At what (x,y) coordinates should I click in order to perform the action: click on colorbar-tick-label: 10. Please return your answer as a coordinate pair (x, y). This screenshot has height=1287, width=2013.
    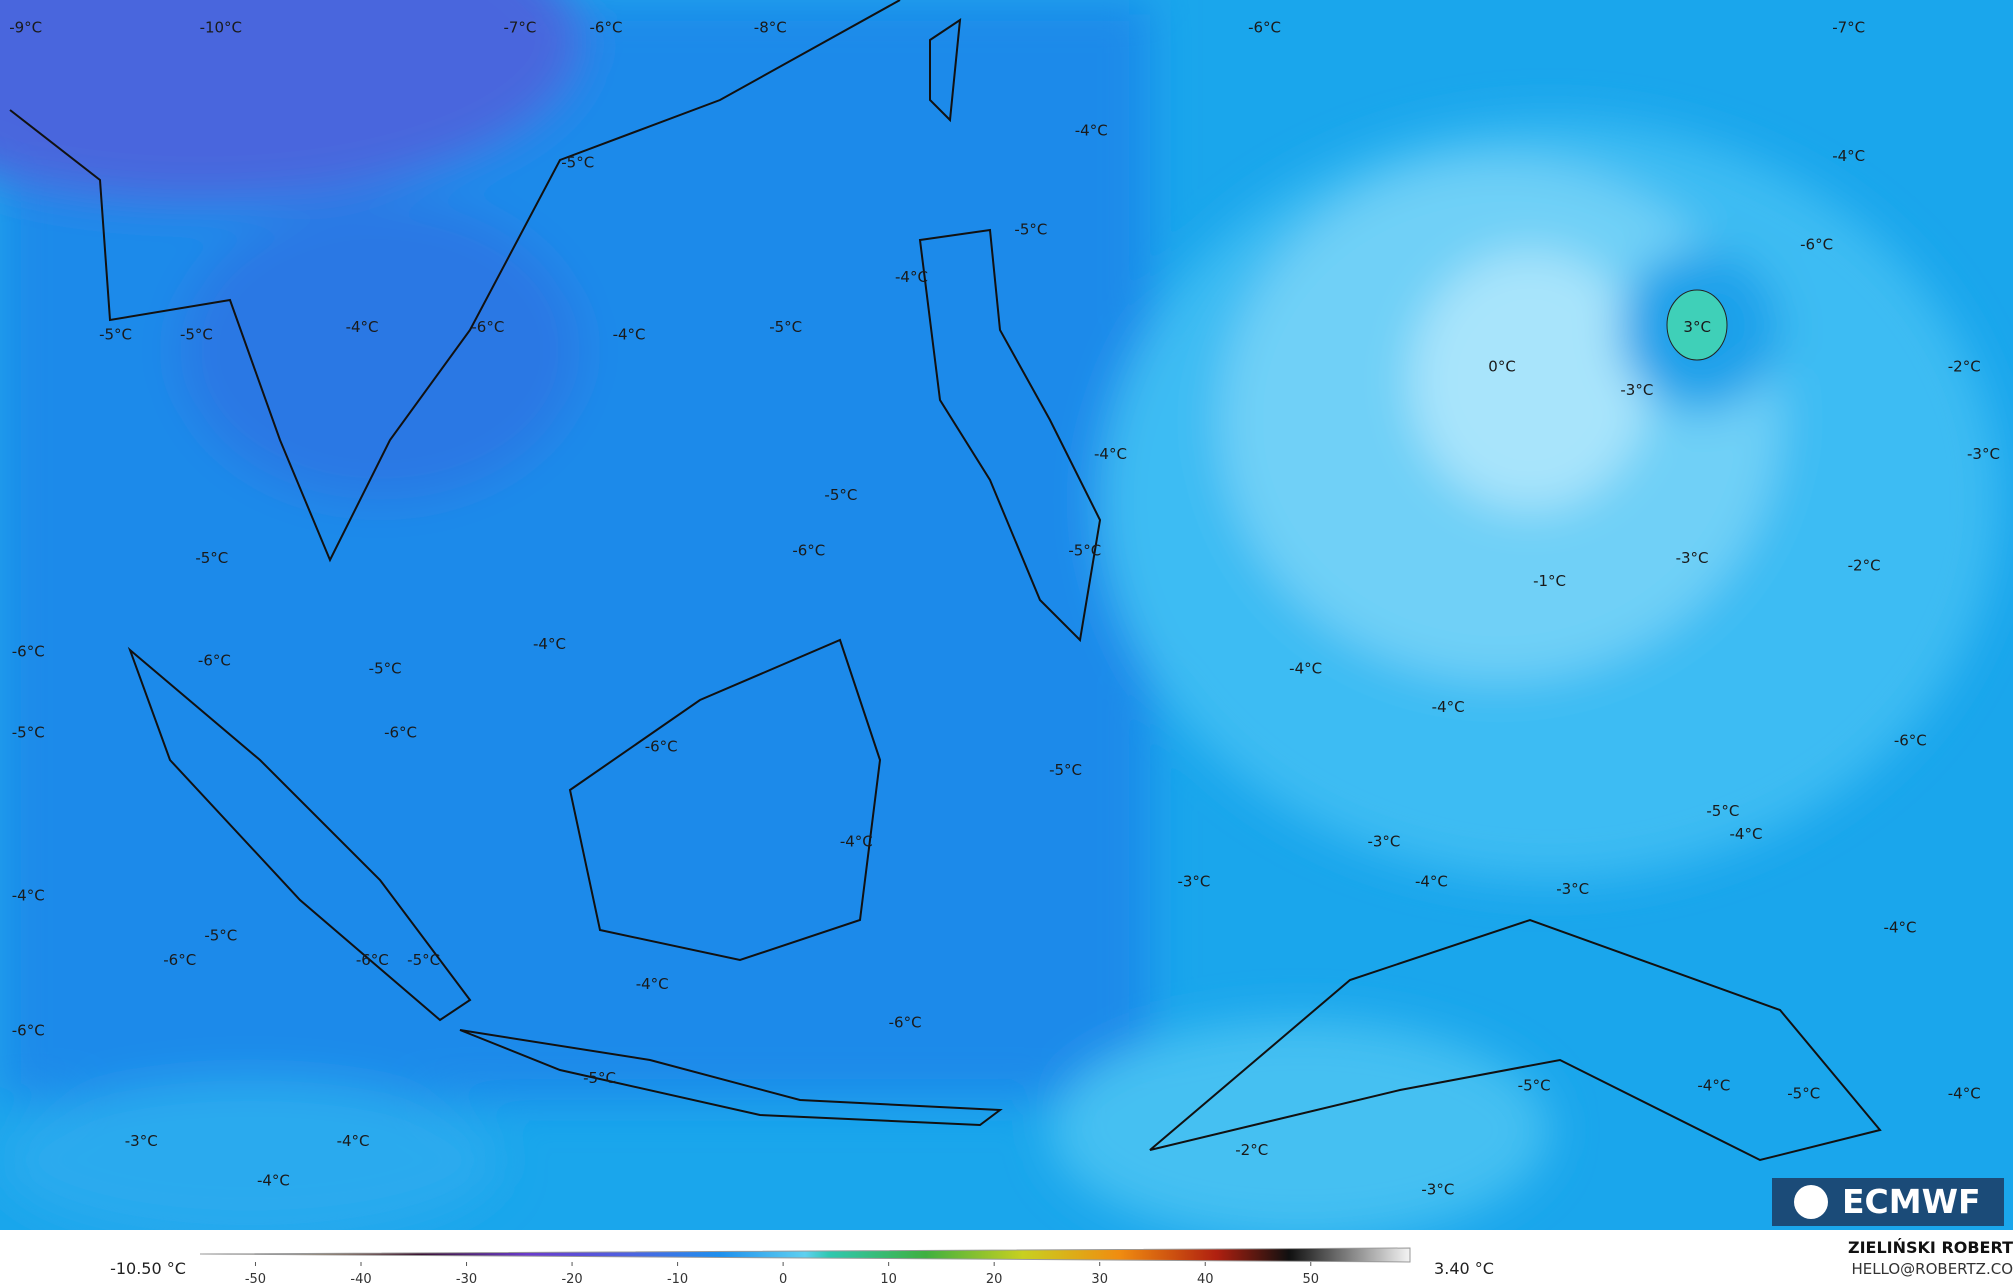
    Looking at the image, I should click on (888, 1279).